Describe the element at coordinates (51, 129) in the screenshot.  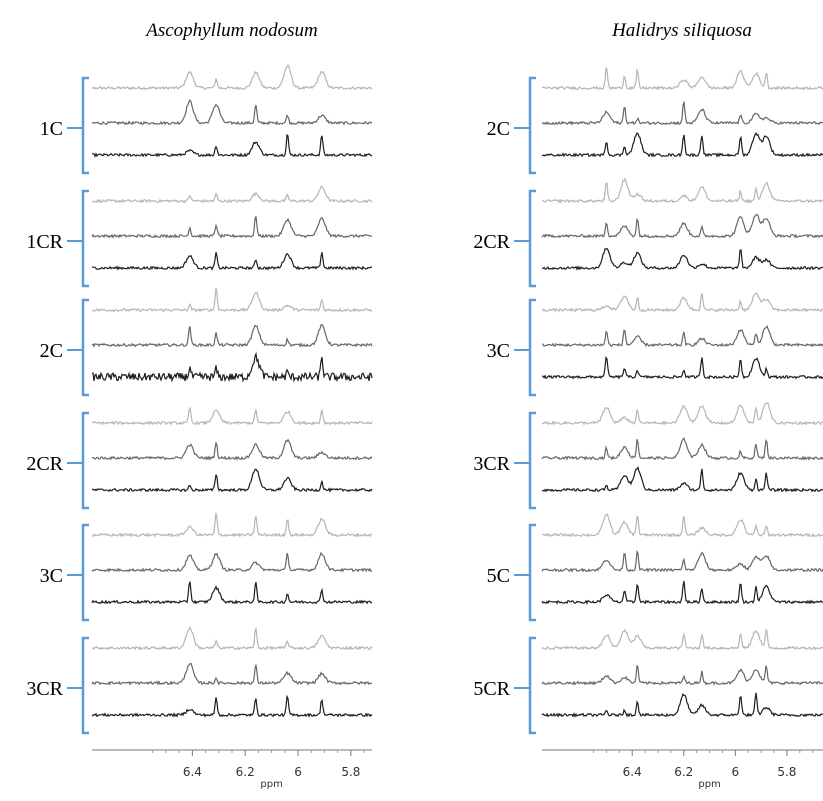
I see `group-label: 1C` at that location.